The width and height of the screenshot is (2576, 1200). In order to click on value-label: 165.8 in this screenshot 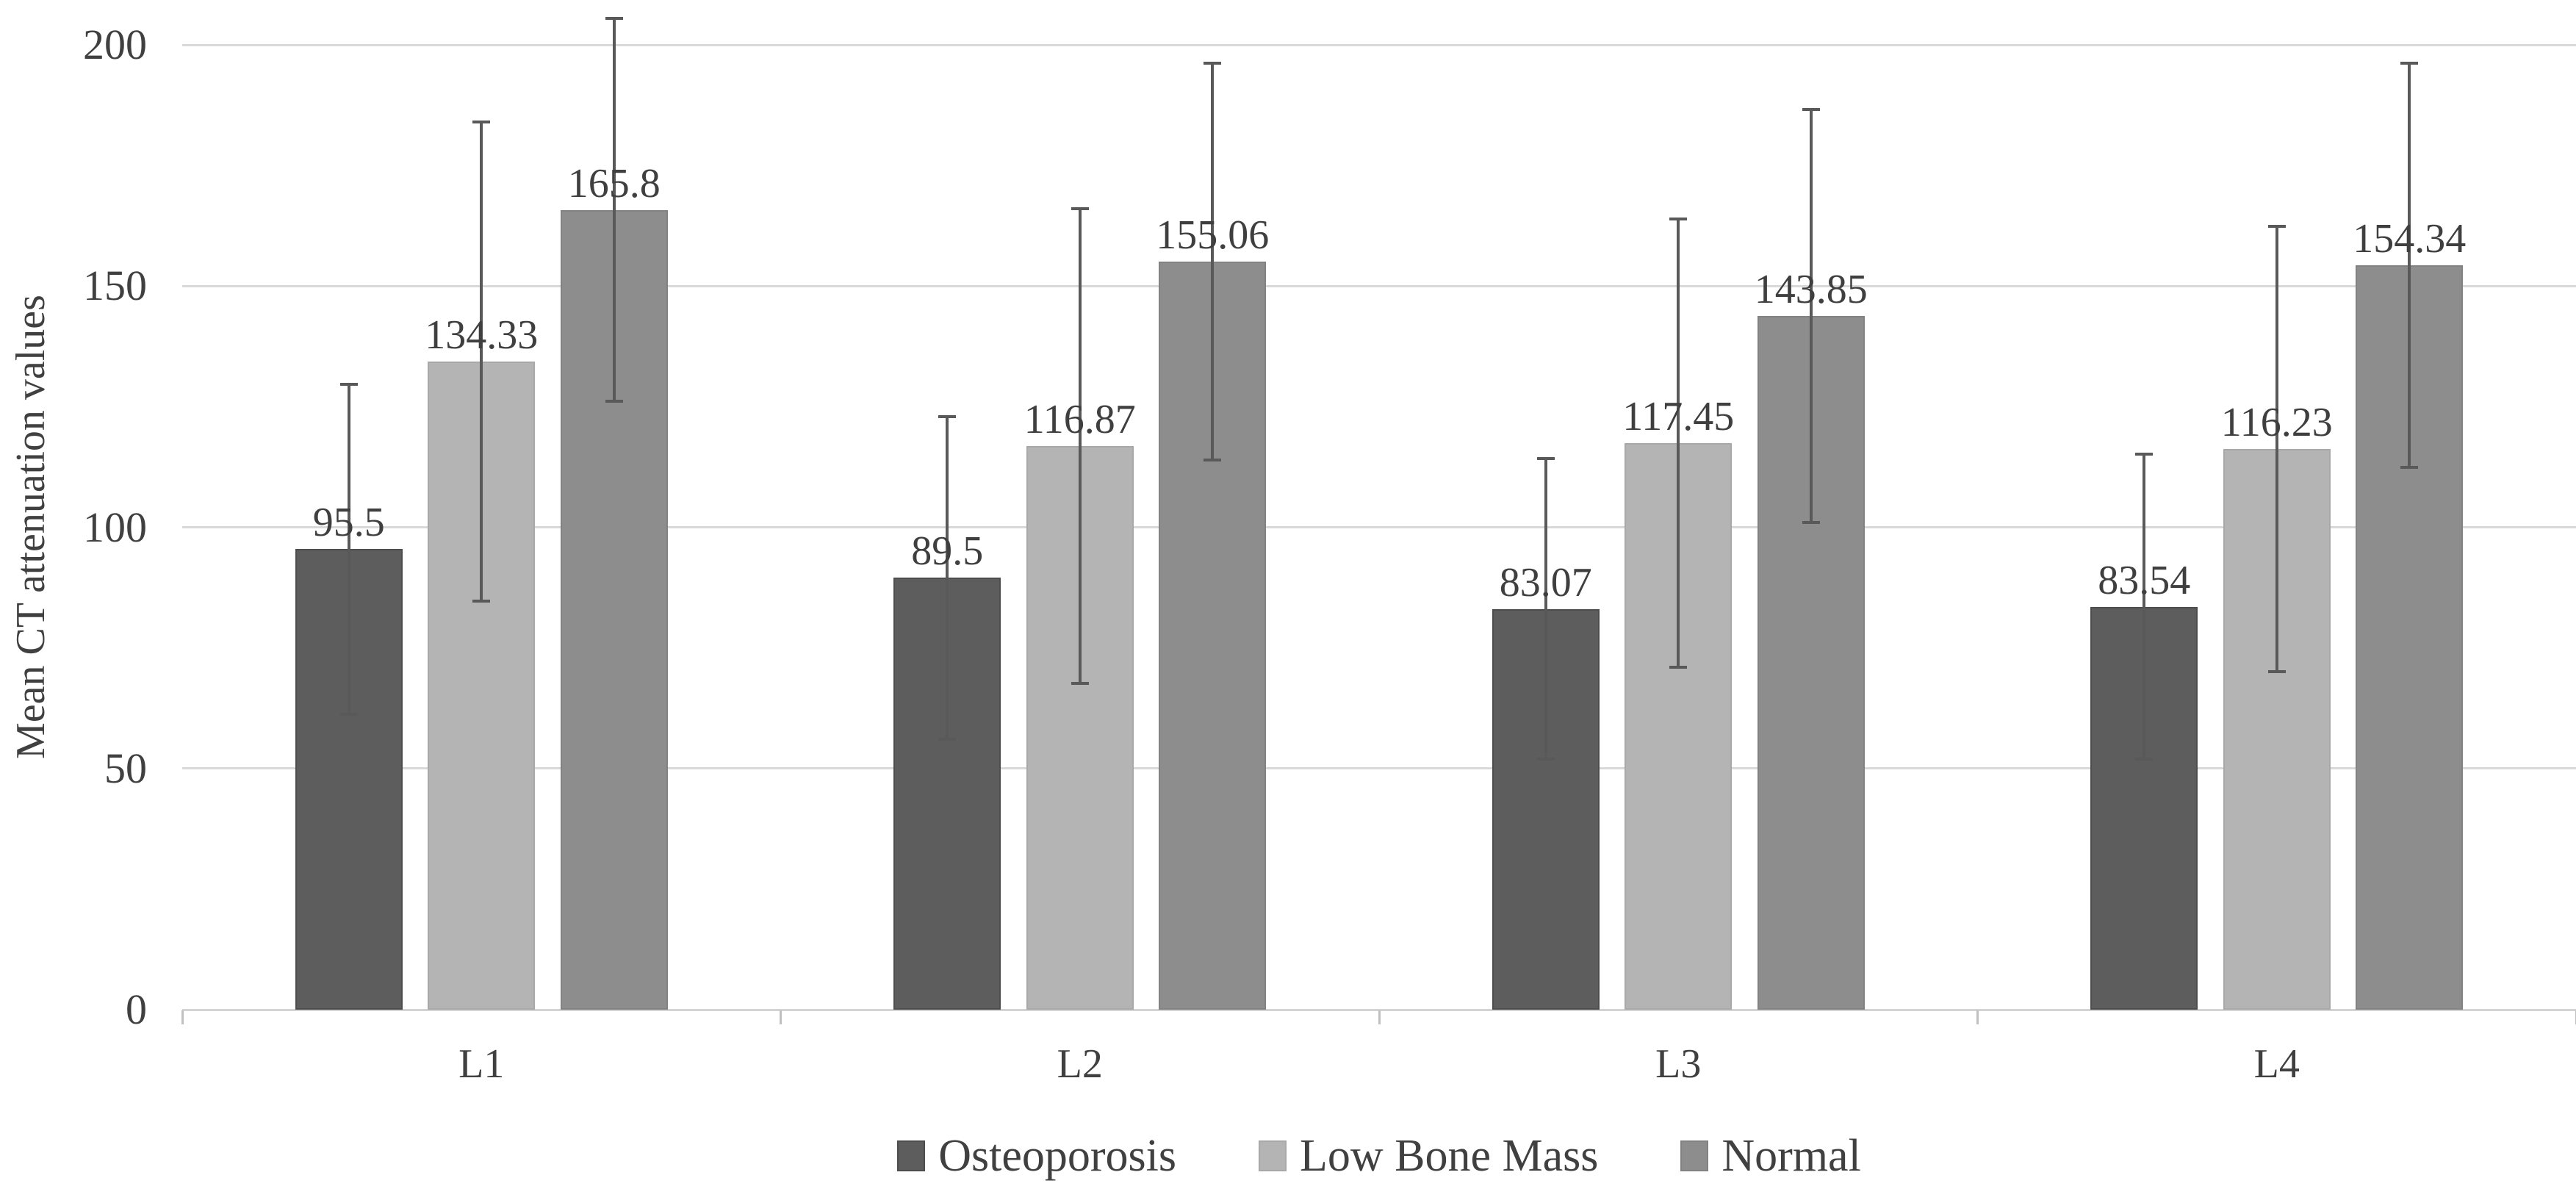, I will do `click(614, 183)`.